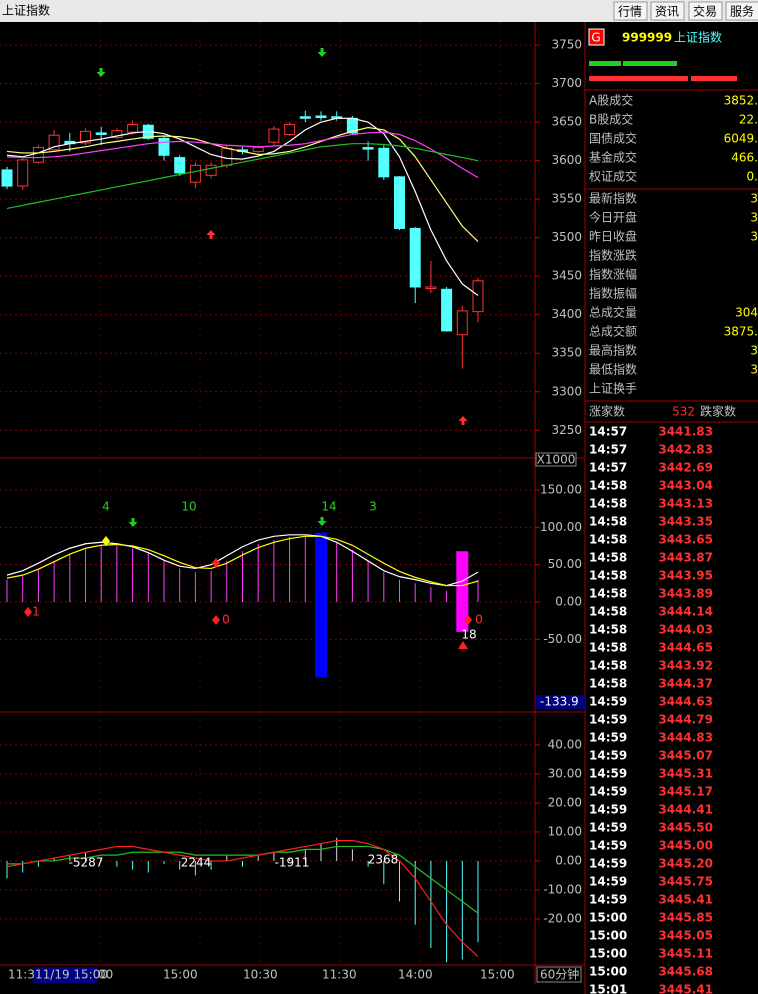 The height and width of the screenshot is (994, 758). I want to click on row-label: A股成交, so click(611, 100).